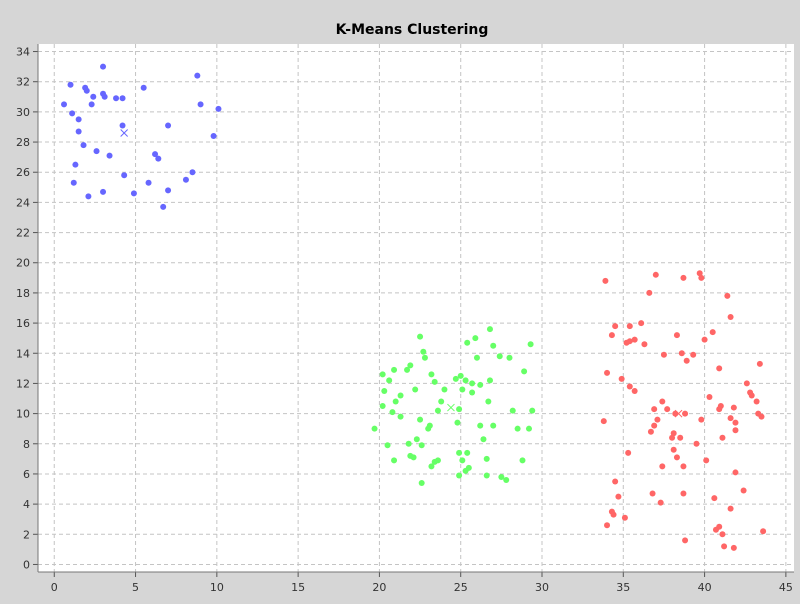 This screenshot has width=800, height=604. What do you see at coordinates (23, 383) in the screenshot?
I see `y-tick-label: 12` at bounding box center [23, 383].